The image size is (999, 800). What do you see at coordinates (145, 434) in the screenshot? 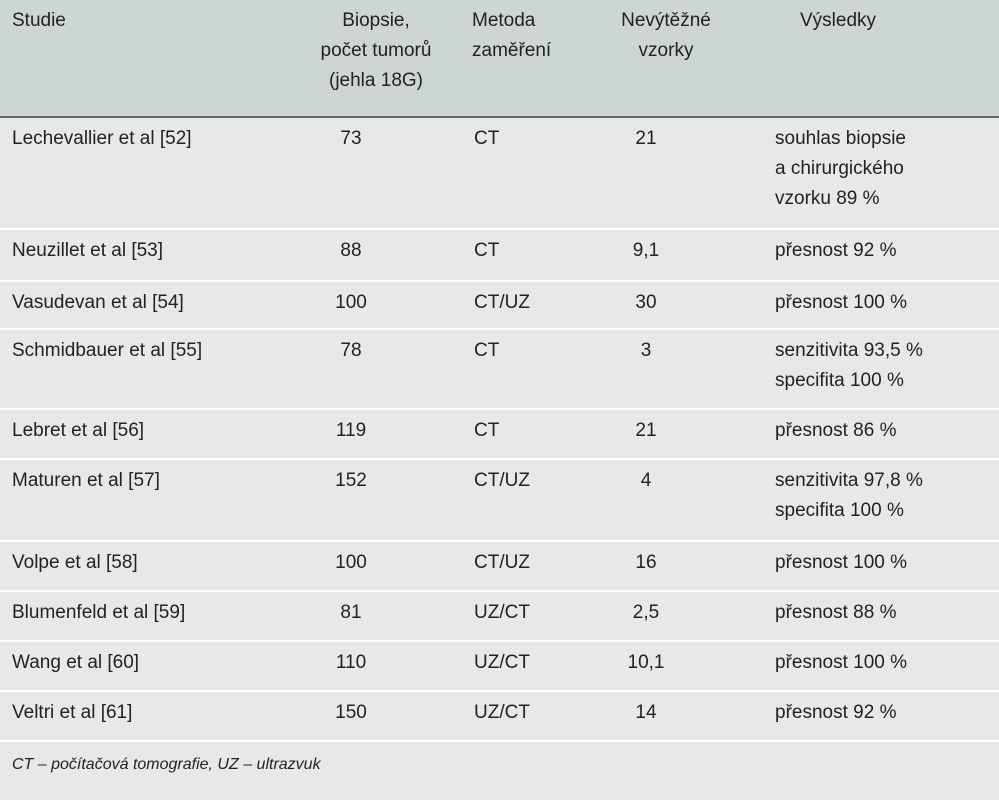
I see `table-cell: Lebret et al [56]` at bounding box center [145, 434].